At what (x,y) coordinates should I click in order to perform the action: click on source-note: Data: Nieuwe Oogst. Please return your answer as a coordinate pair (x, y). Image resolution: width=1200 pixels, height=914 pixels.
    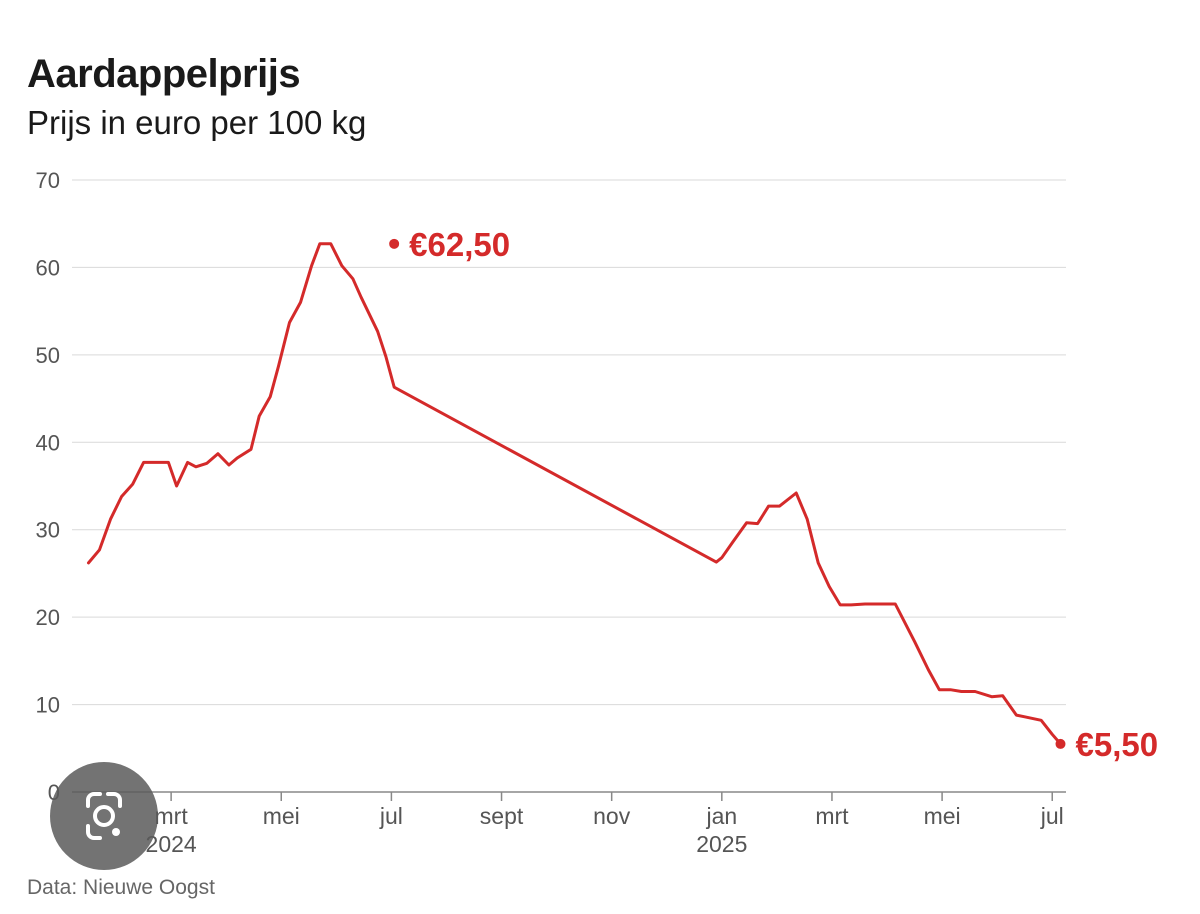
    Looking at the image, I should click on (121, 887).